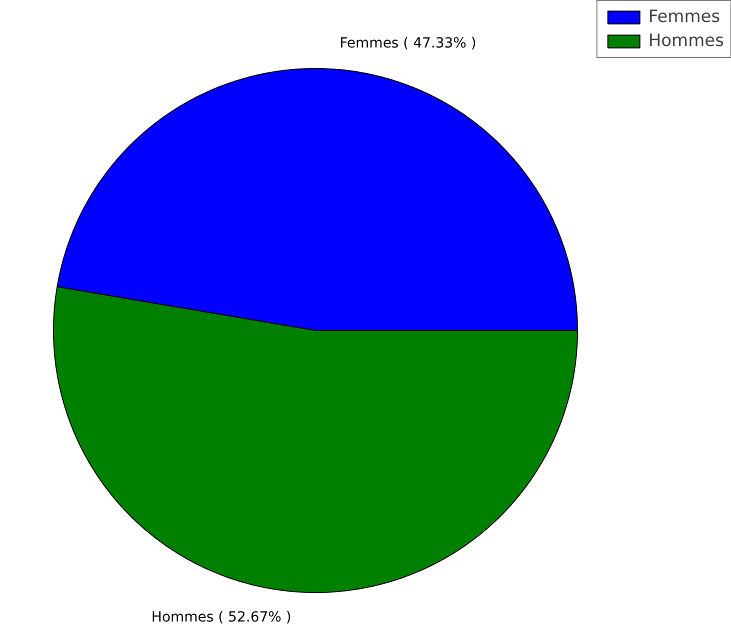  I want to click on data-label: Femmes ( 47.33% ), so click(408, 43).